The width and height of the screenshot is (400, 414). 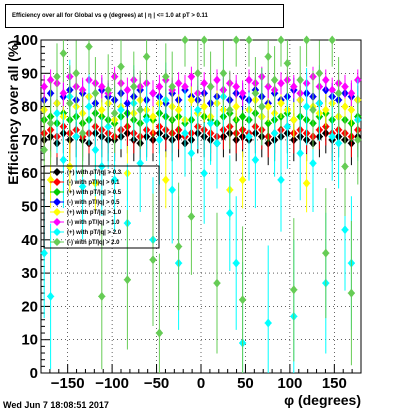 I want to click on legend-box, so click(x=101, y=207).